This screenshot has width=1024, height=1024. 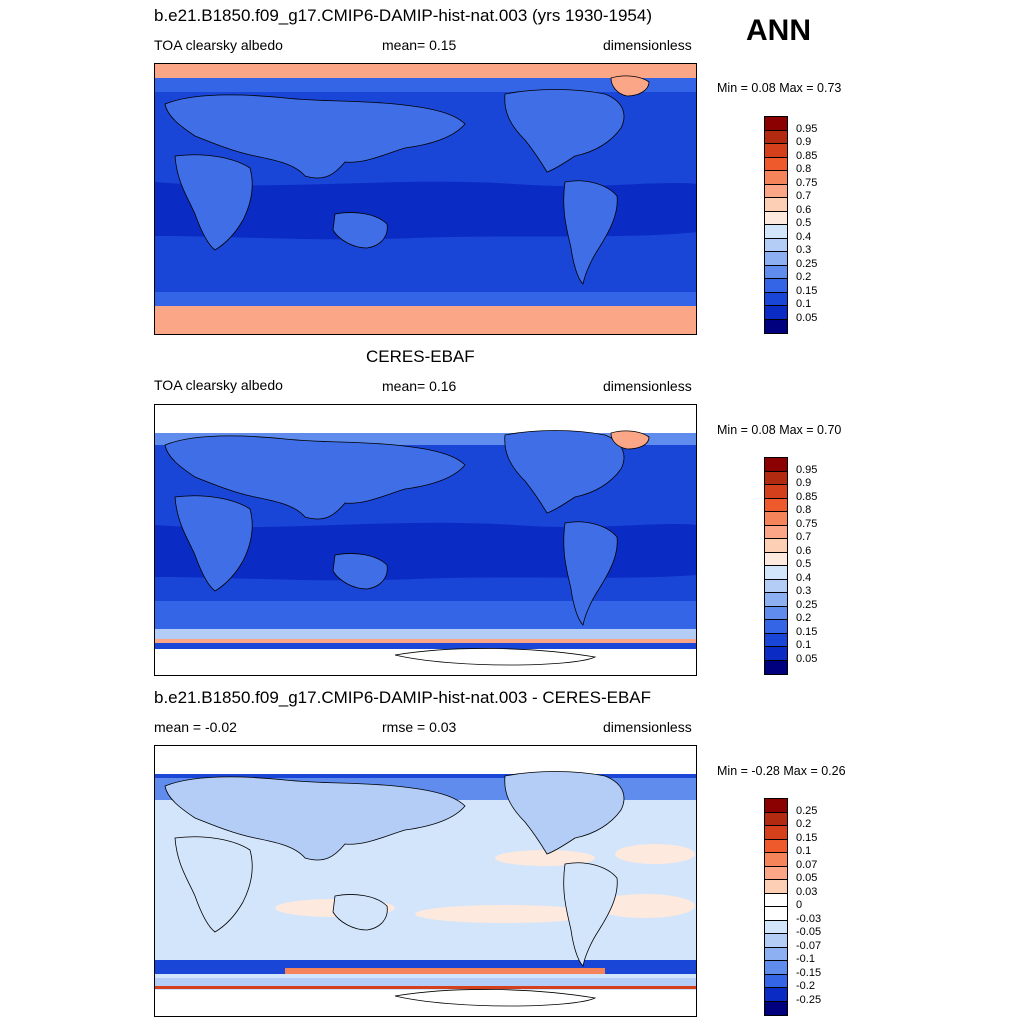 What do you see at coordinates (804, 618) in the screenshot?
I see `colorbar-label: 0.2` at bounding box center [804, 618].